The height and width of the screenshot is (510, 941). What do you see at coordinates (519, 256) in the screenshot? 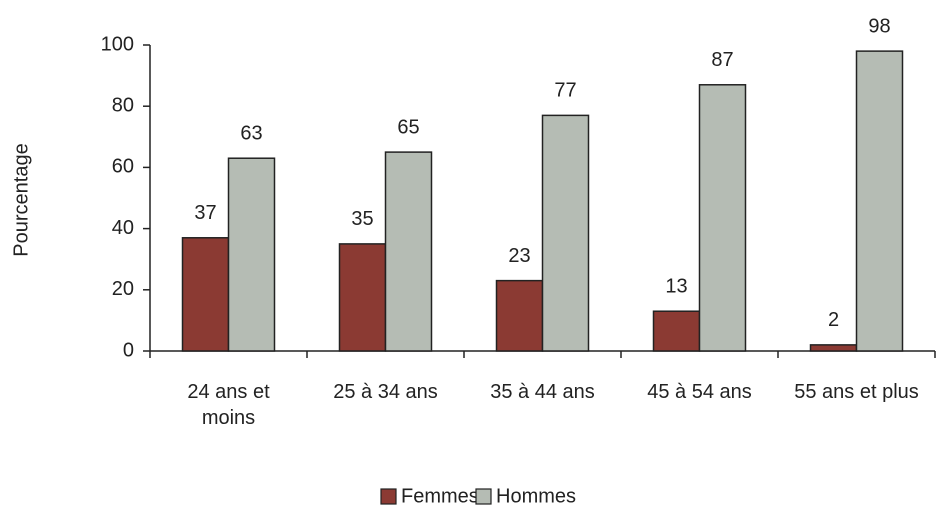
I see `data-label: 23` at bounding box center [519, 256].